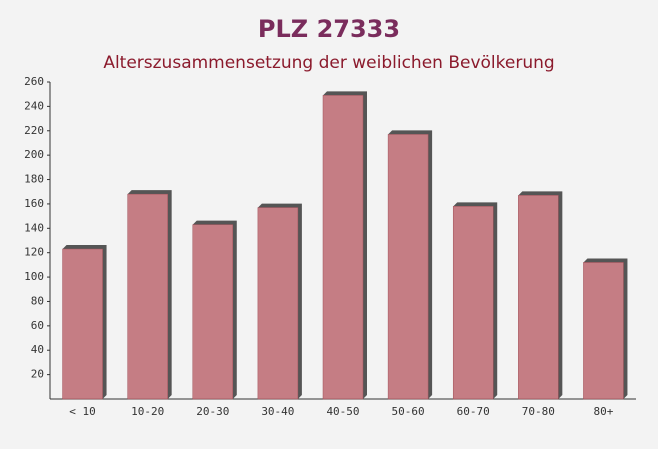  What do you see at coordinates (538, 411) in the screenshot?
I see `x-tick-label: 70-80` at bounding box center [538, 411].